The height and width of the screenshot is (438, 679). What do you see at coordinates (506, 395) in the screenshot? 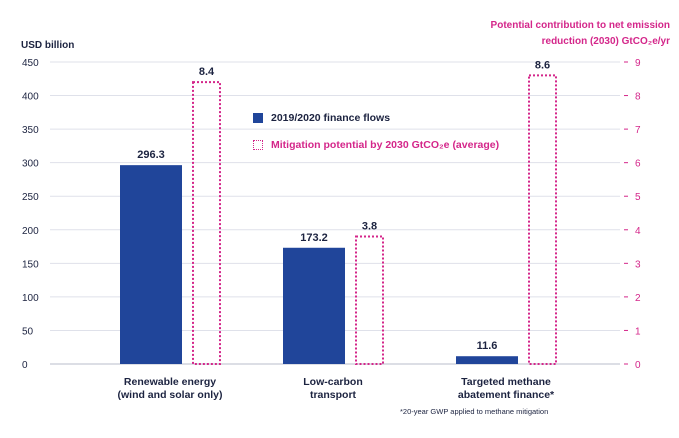
I see `category-label: abatement finance*` at bounding box center [506, 395].